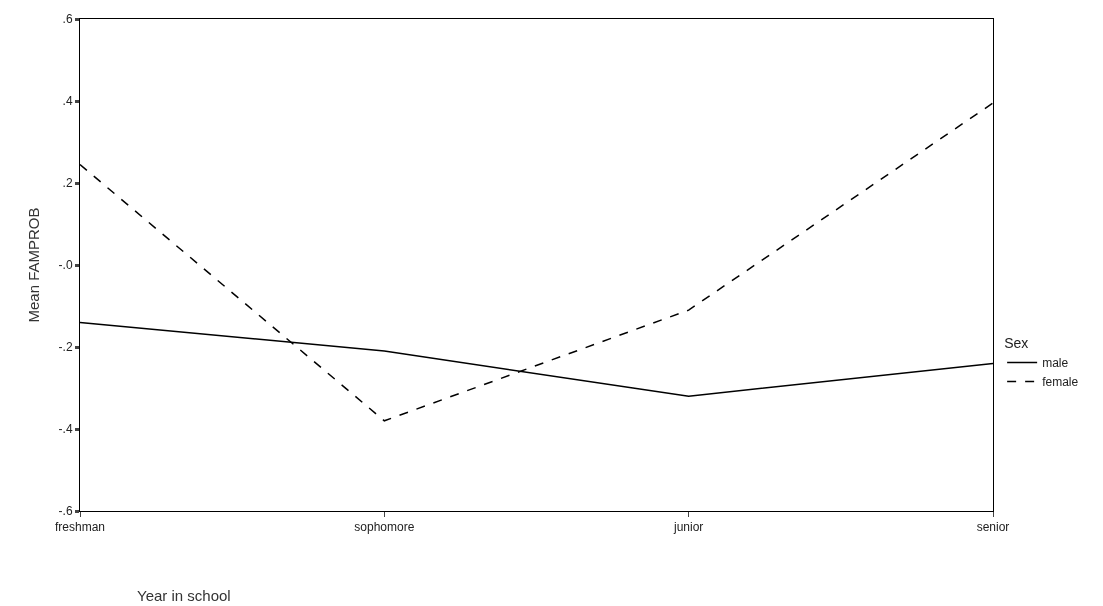 The height and width of the screenshot is (606, 1103). I want to click on y-axis-title: Mean FAMPROB, so click(33, 265).